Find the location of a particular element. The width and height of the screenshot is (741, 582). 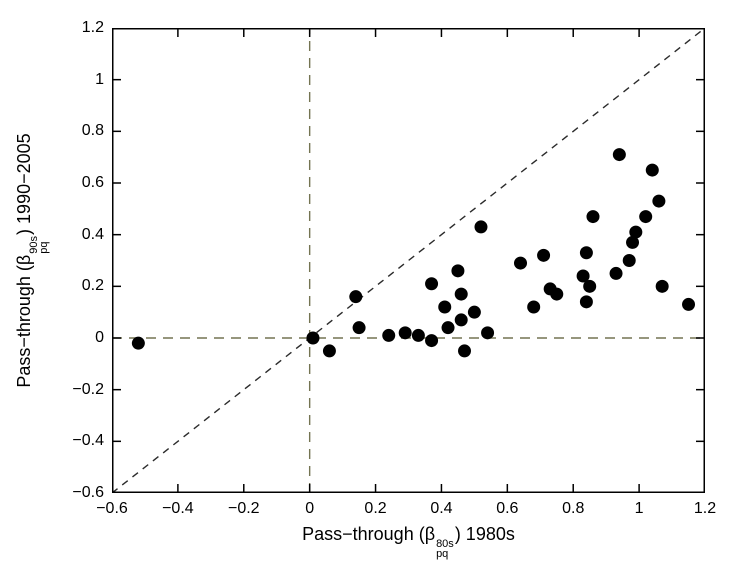

y-tick-label: 0.6 is located at coordinates (92, 182).